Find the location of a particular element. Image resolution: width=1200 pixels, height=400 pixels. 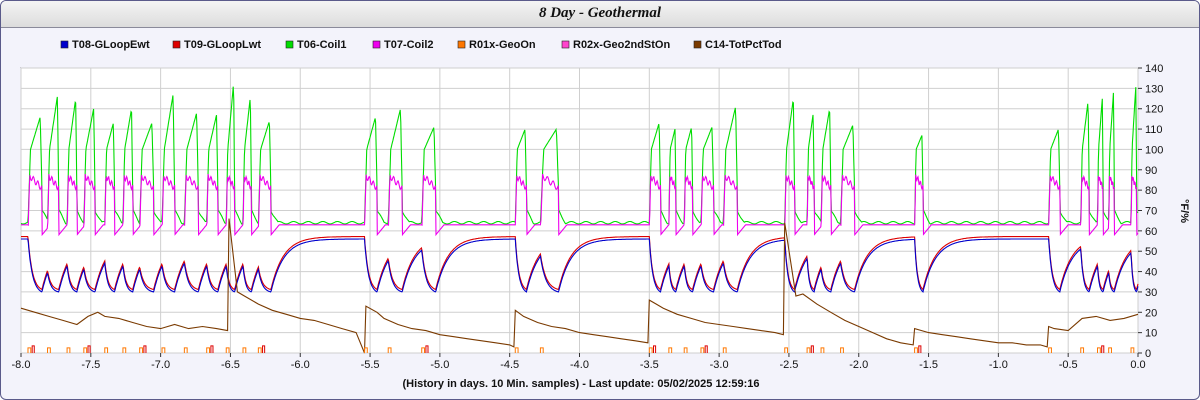

y-tick-label: 0 is located at coordinates (1148, 354).